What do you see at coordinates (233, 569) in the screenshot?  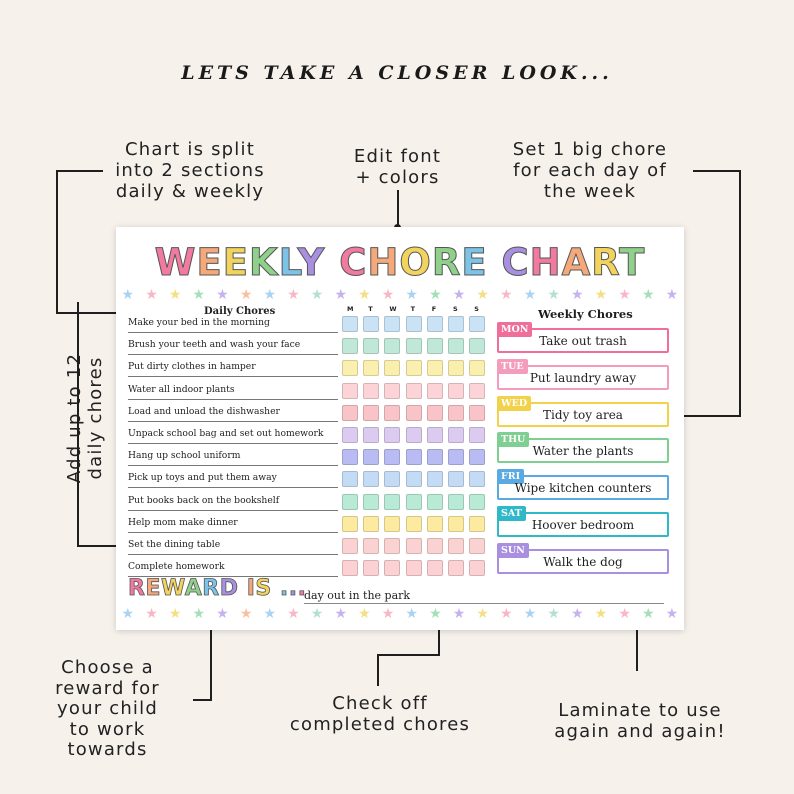 I see `daily-chore-item: Complete homework` at bounding box center [233, 569].